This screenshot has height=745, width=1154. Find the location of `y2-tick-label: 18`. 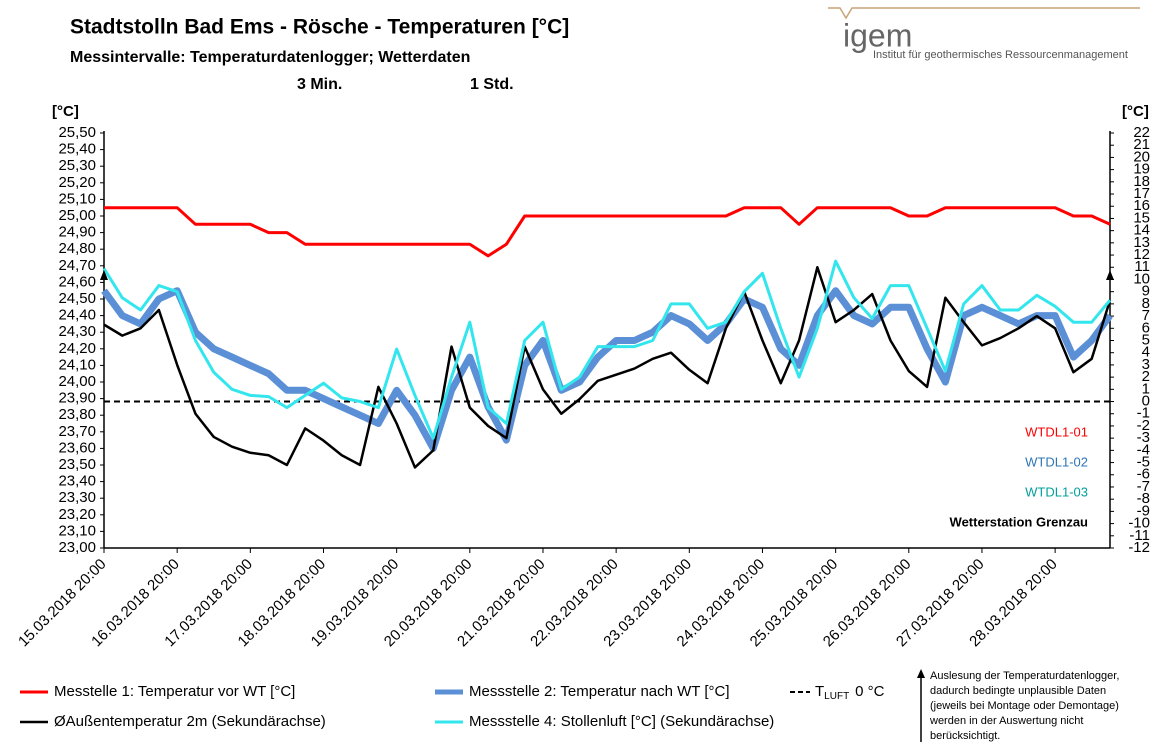

y2-tick-label: 18 is located at coordinates (1141, 181).